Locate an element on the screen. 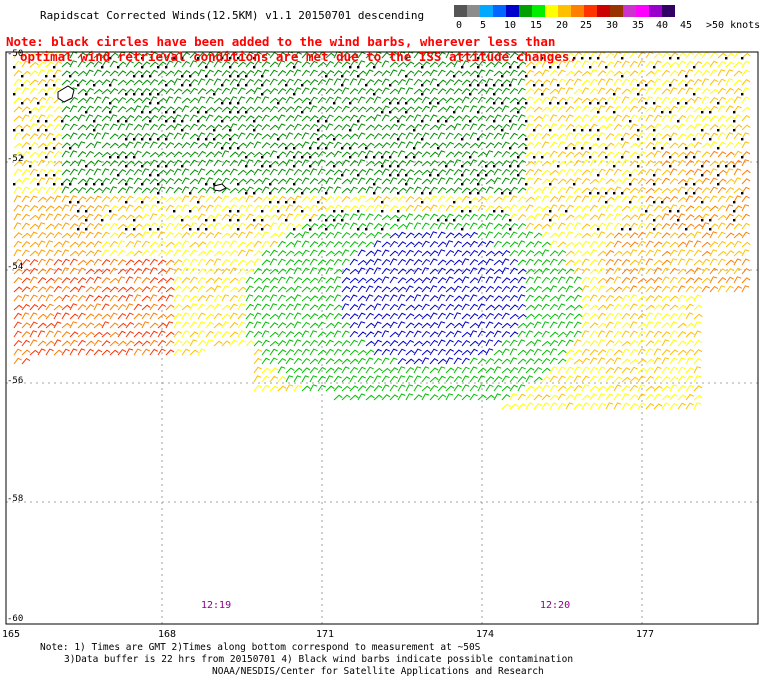 The height and width of the screenshot is (688, 760). lat-label-56: -56 is located at coordinates (15, 381).